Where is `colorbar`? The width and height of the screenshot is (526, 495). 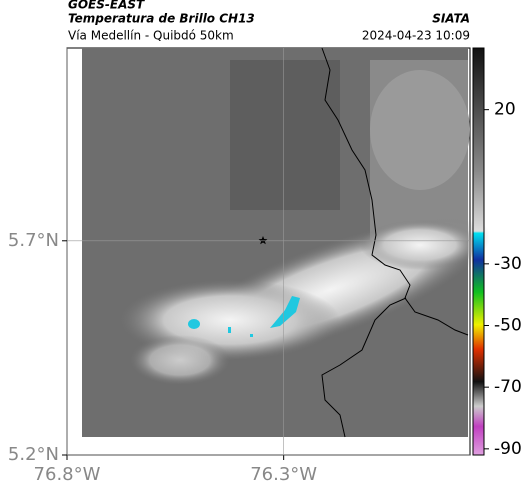 colorbar is located at coordinates (478, 251).